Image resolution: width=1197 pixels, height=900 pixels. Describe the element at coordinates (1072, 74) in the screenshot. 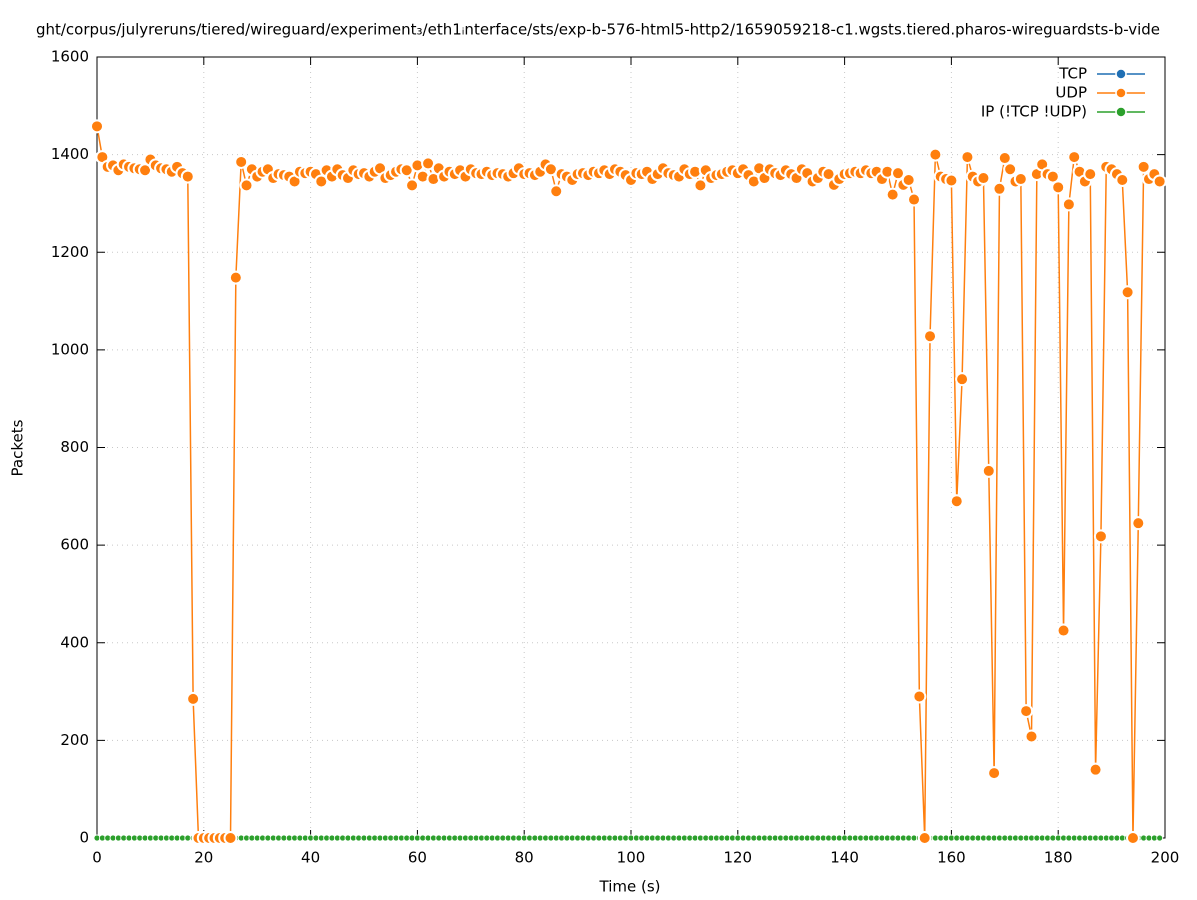

I see `legend-label: TCP` at that location.